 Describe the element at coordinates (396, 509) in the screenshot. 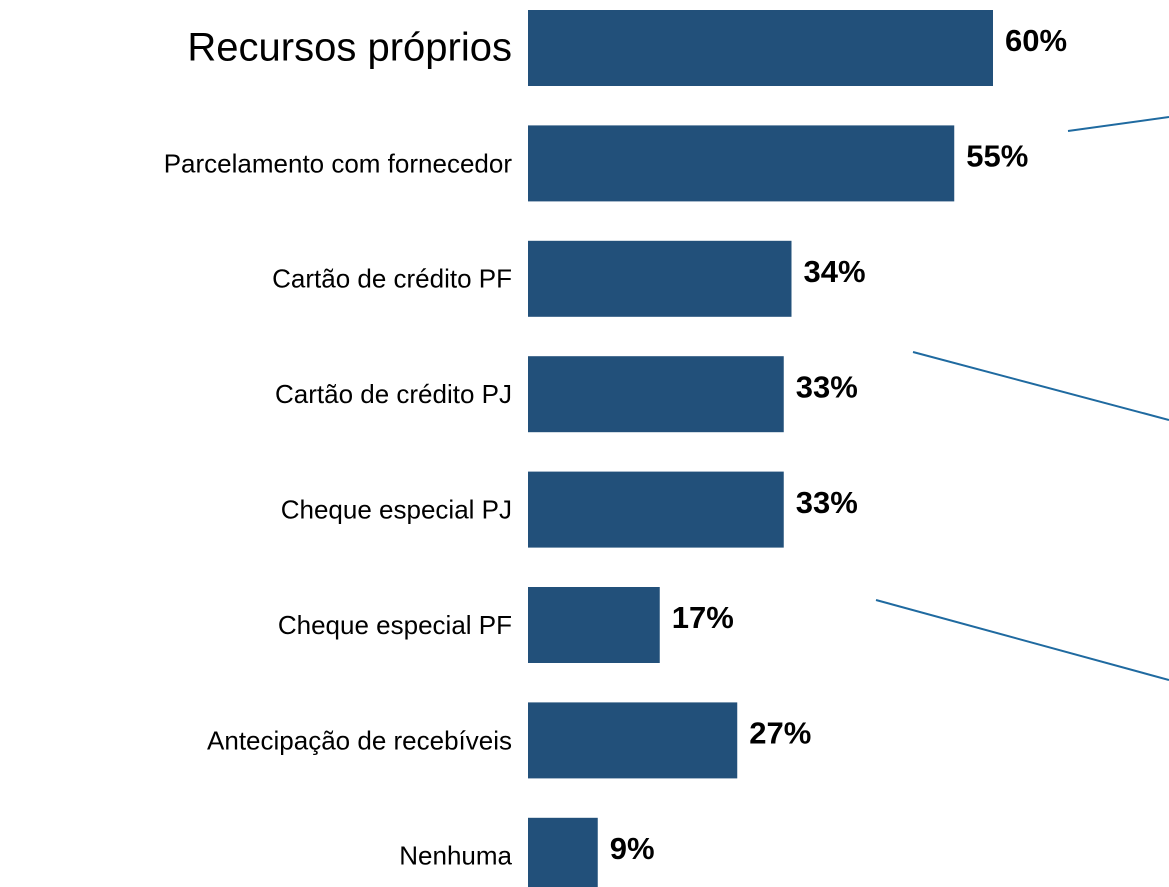

I see `category-label: Cheque especial PJ` at that location.